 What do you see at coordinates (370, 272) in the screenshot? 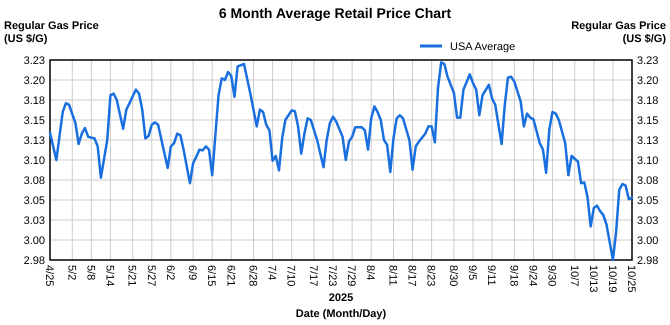
I see `x-tick-label: 8/4` at bounding box center [370, 272].